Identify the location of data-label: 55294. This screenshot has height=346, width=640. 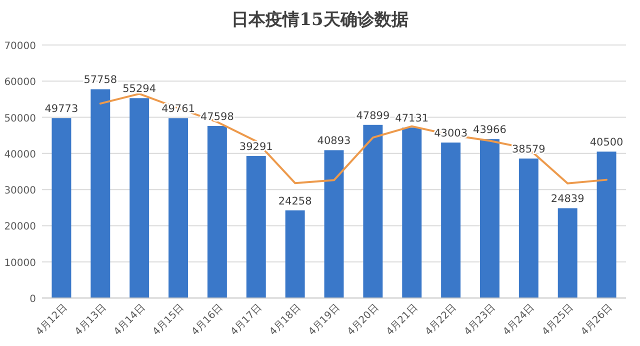
(139, 89).